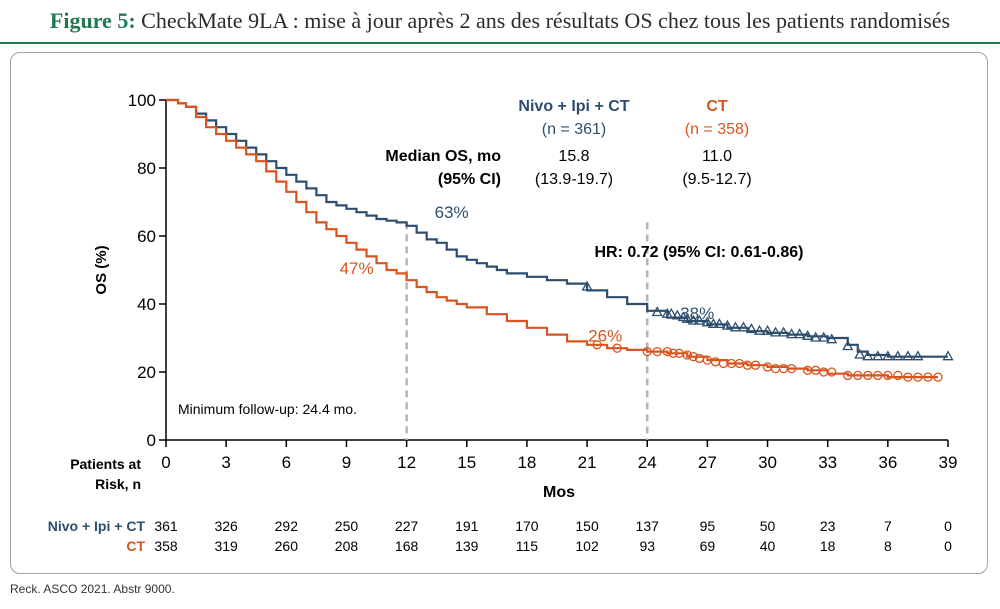  I want to click on ct-risk-value: 115, so click(527, 546).